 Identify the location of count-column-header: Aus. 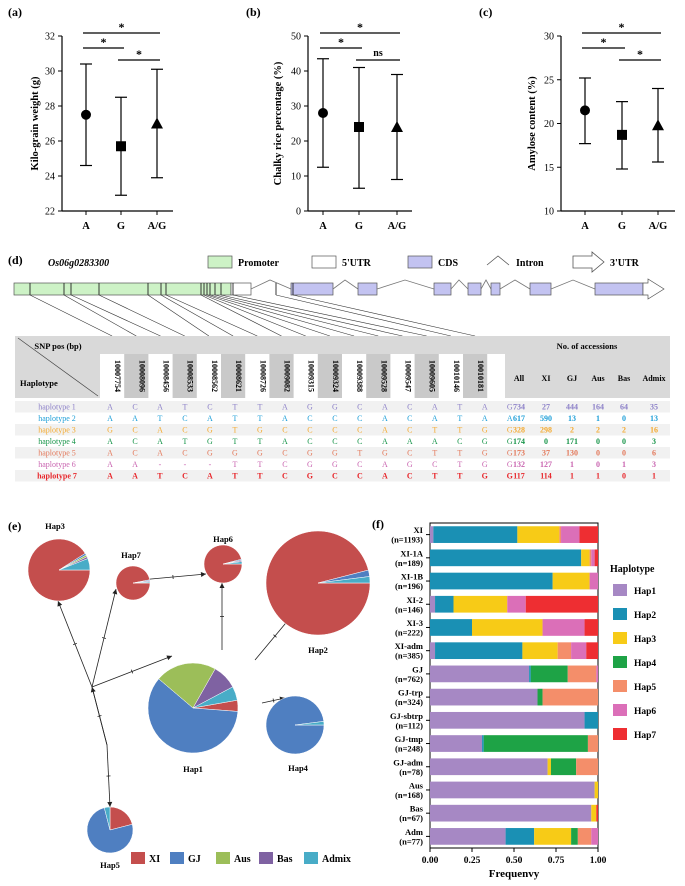
(597, 378).